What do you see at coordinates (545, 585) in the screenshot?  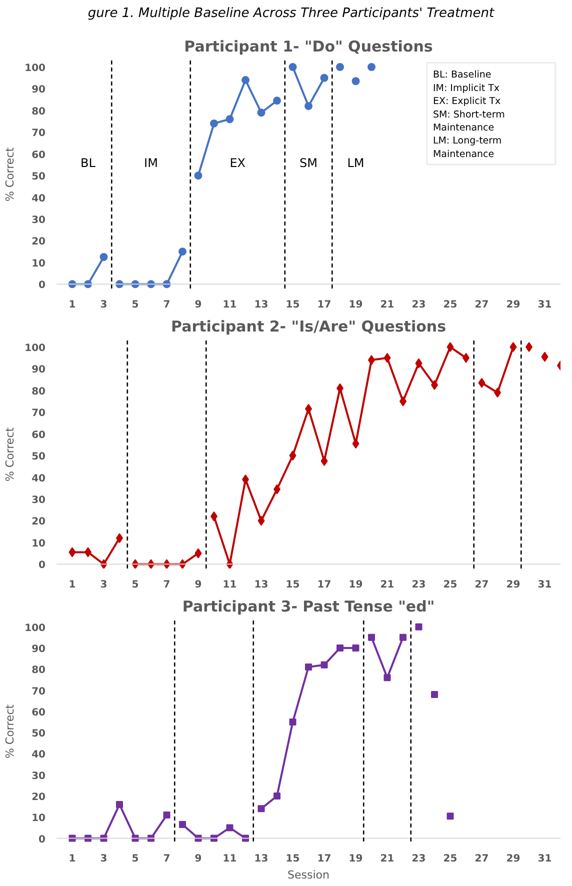 I see `x-tick-label: 31` at bounding box center [545, 585].